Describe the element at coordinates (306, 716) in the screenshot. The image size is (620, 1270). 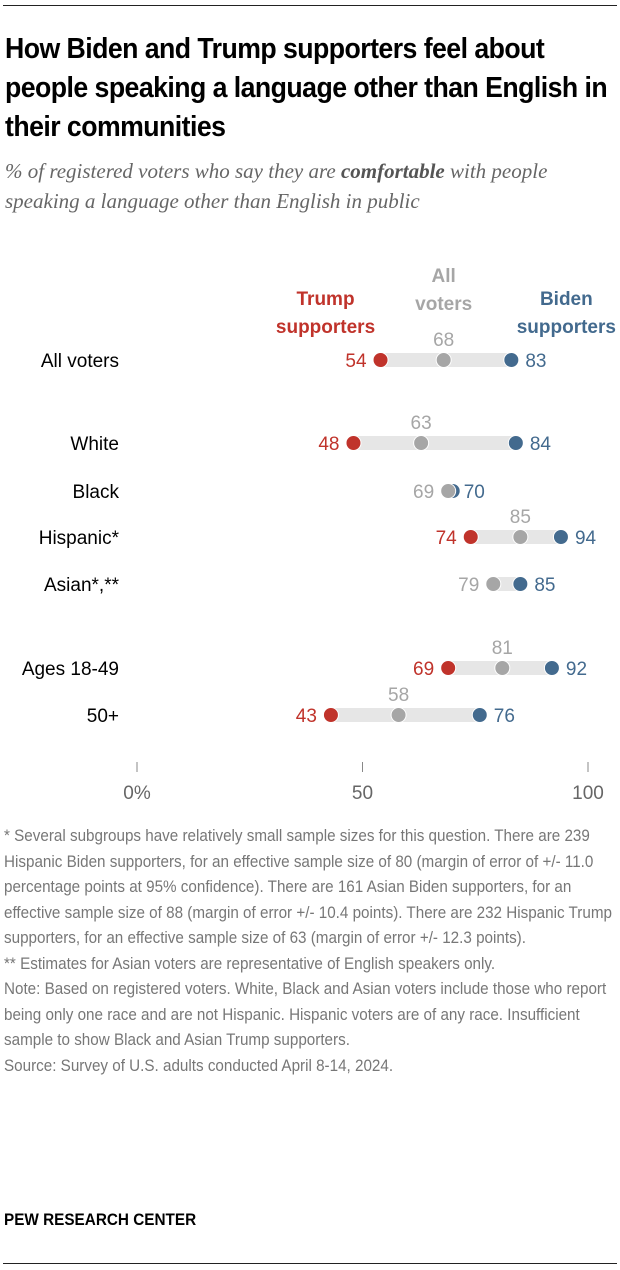
I see `value-label-trump: 43` at that location.